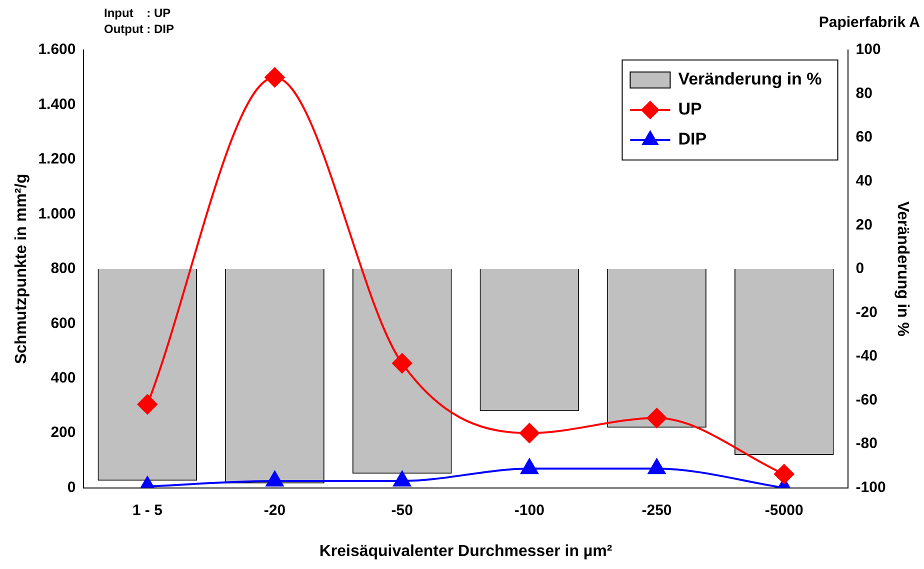 The width and height of the screenshot is (924, 569). What do you see at coordinates (867, 443) in the screenshot?
I see `y2-tick-label: -80` at bounding box center [867, 443].